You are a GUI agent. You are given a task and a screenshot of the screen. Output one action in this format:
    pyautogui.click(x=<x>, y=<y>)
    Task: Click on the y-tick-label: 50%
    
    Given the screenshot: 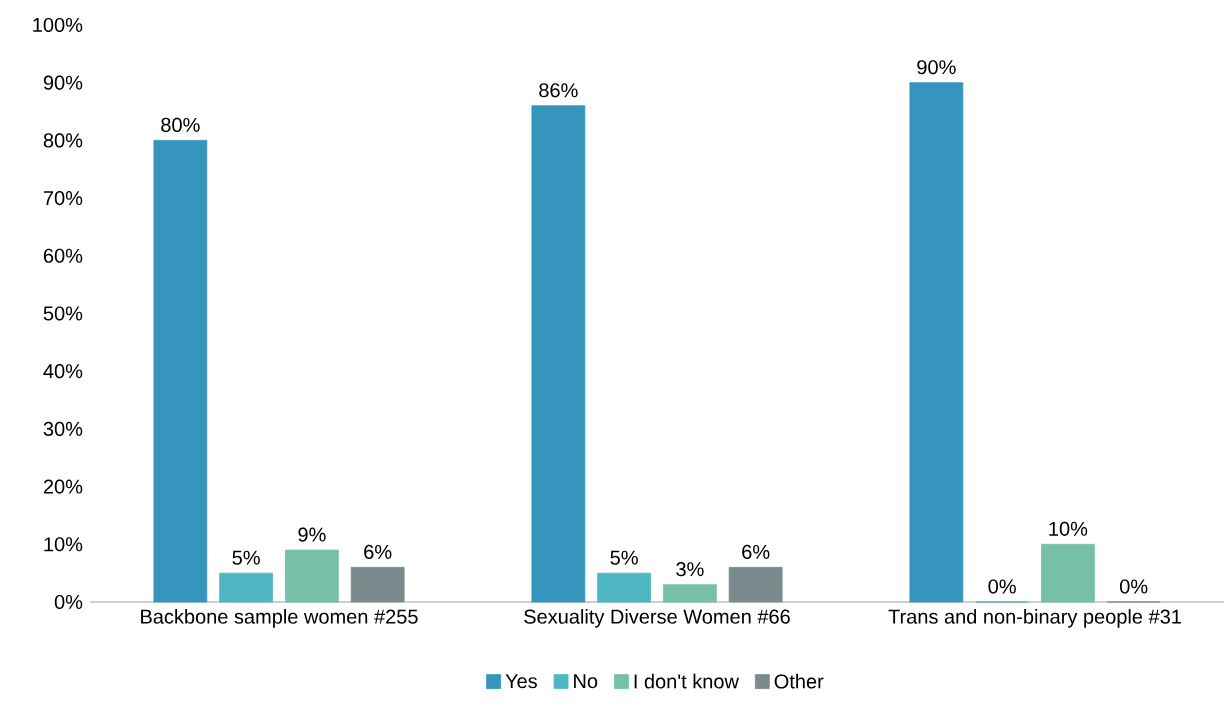 What is the action you would take?
    pyautogui.click(x=63, y=313)
    